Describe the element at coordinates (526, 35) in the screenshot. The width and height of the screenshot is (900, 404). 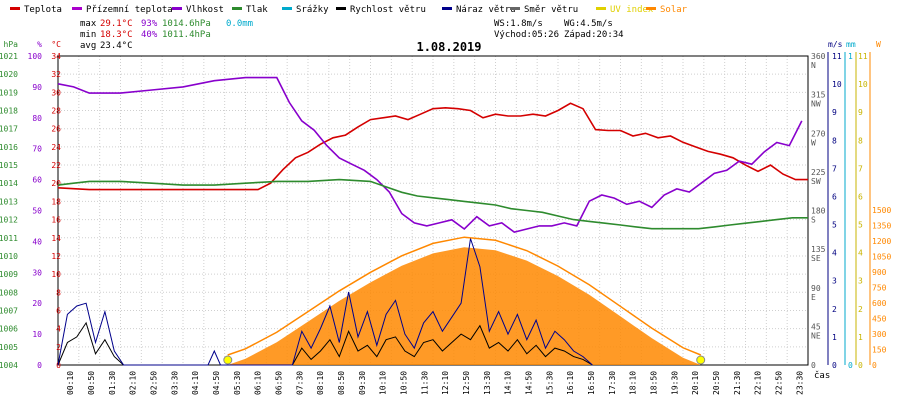
I see `stat-sunrise: Východ:05:26` at that location.